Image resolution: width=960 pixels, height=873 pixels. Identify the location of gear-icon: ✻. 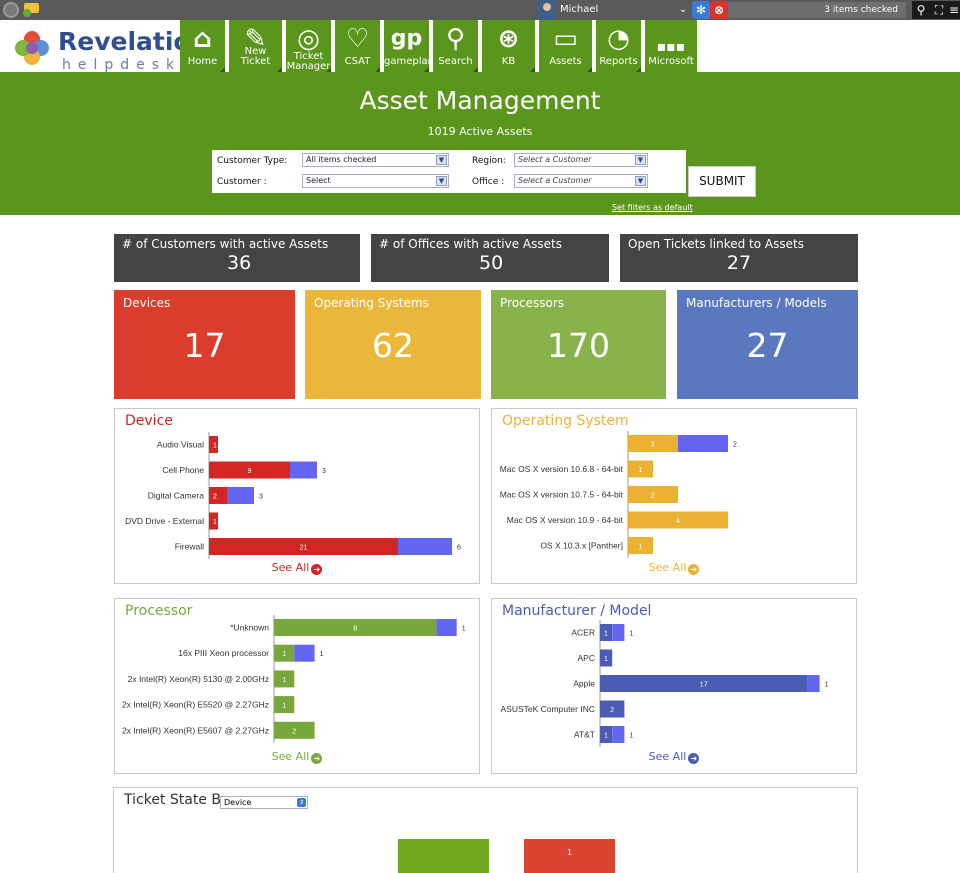
(701, 10).